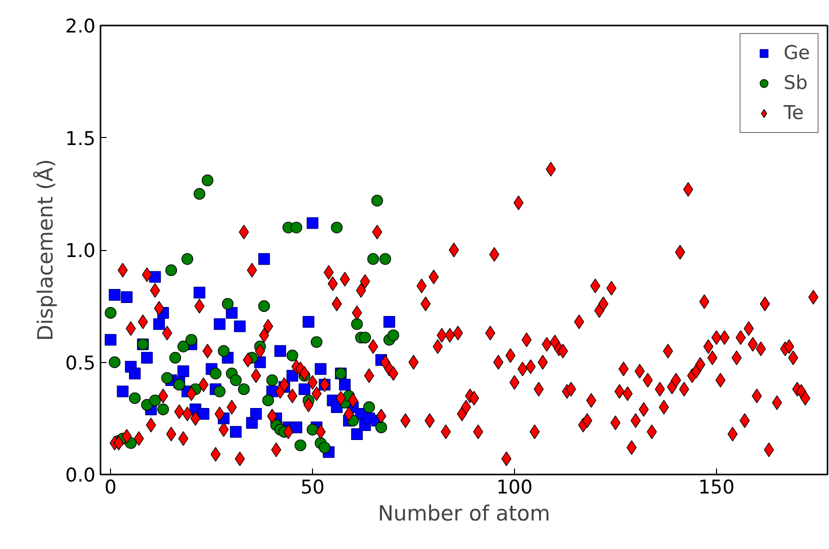 This screenshot has width=829, height=549. Describe the element at coordinates (464, 514) in the screenshot. I see `x-axis-title: Number of atom` at that location.